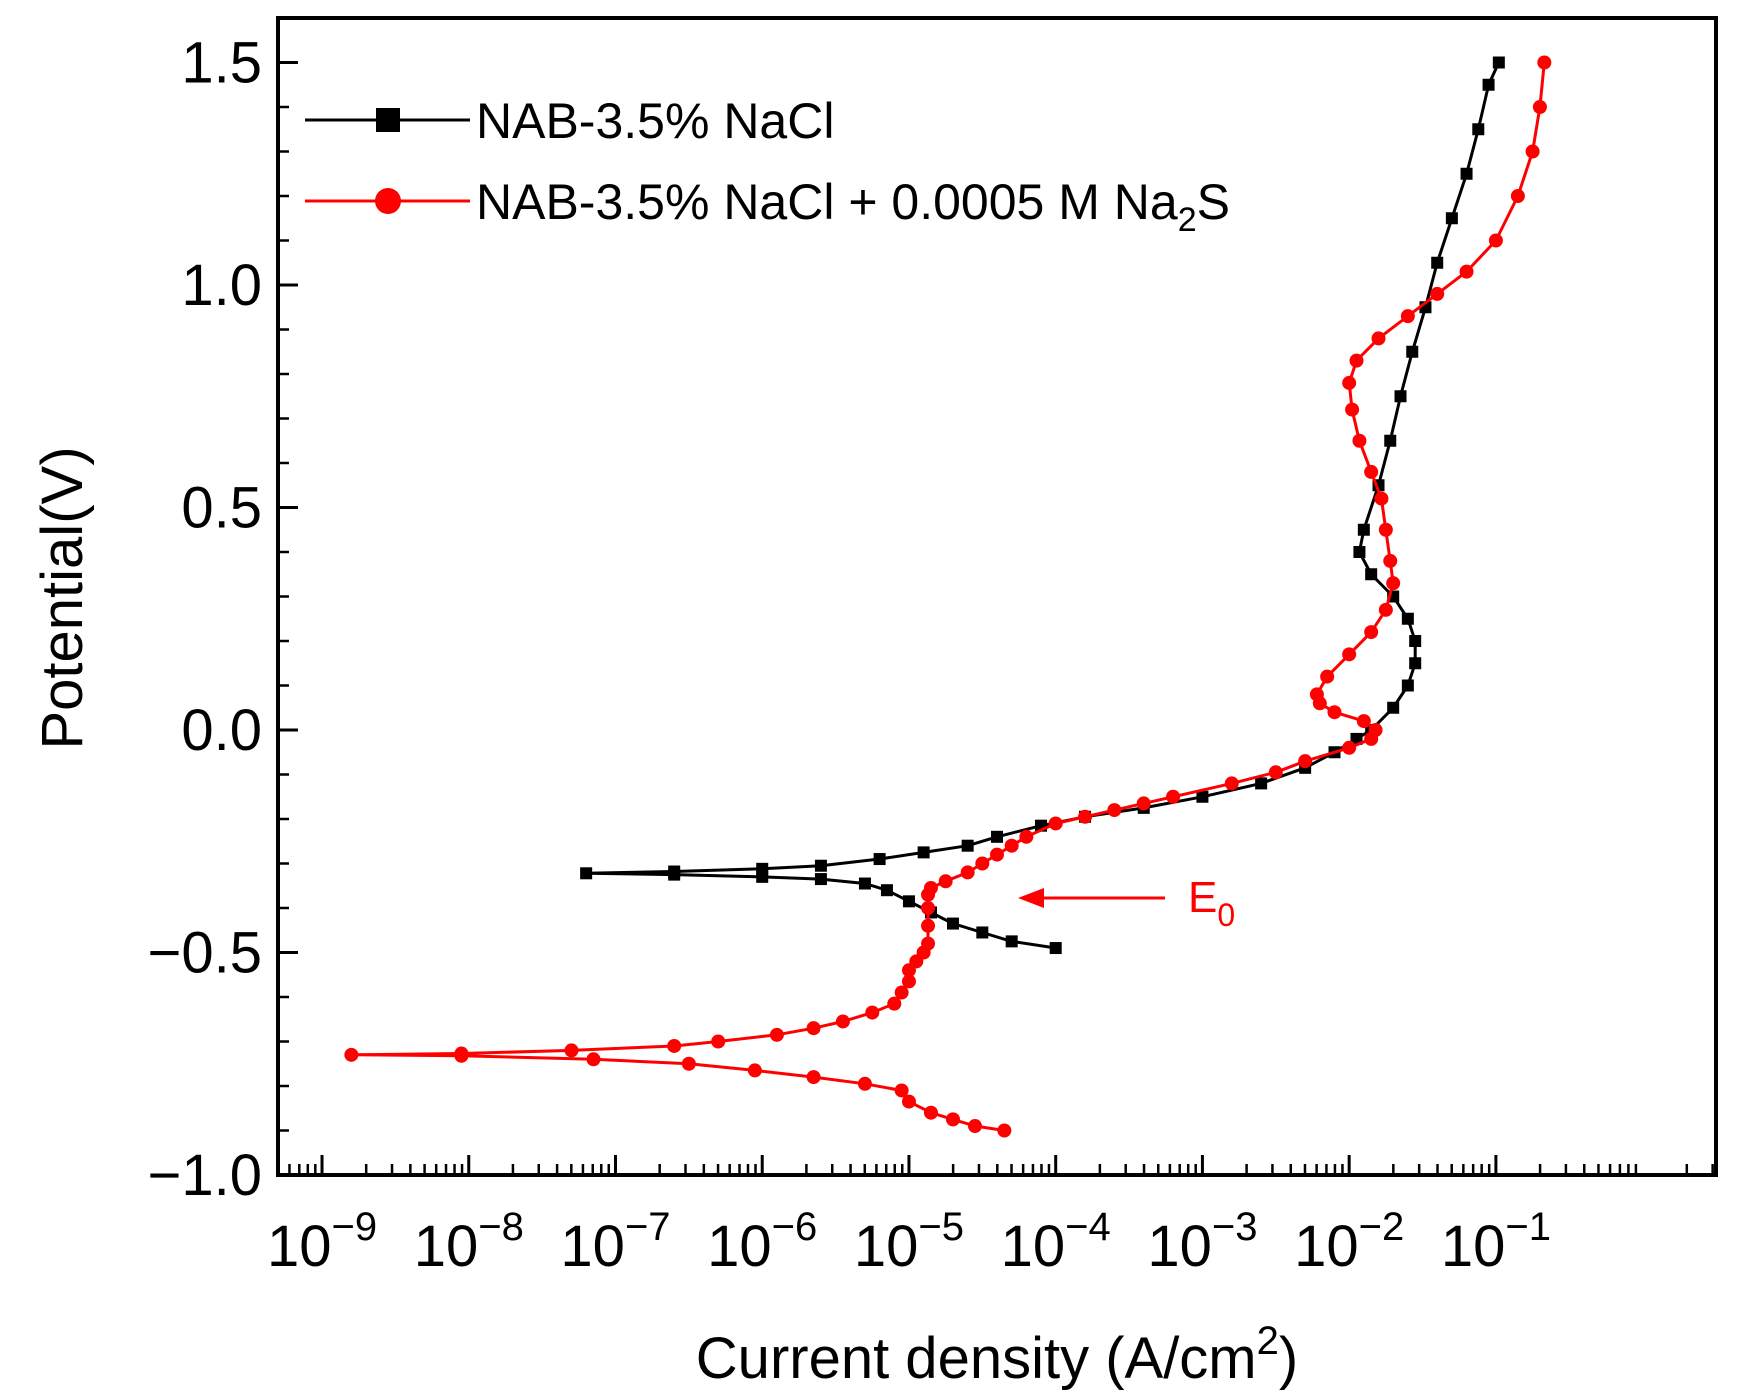 The image size is (1744, 1397). I want to click on x-tick-base-6: 10, so click(1179, 1246).